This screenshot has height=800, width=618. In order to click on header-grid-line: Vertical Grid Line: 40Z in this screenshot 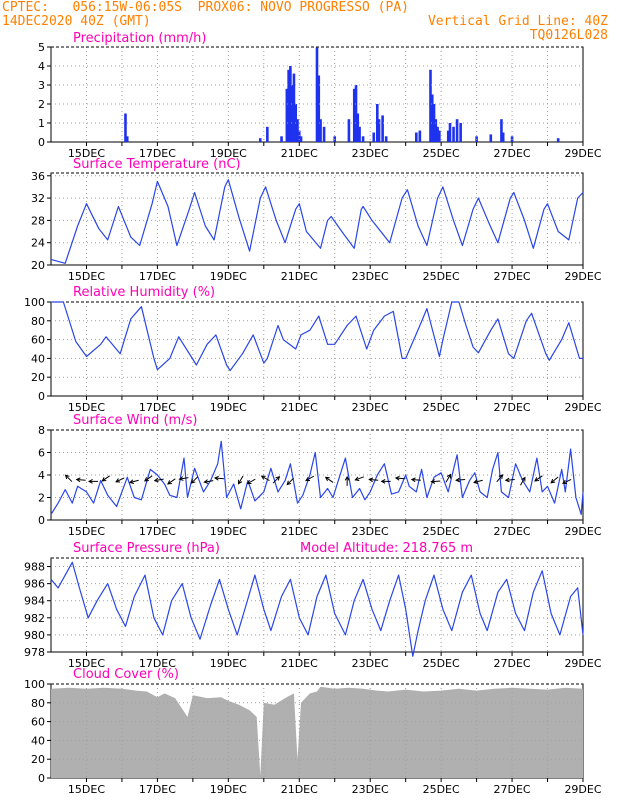, I will do `click(517, 21)`.